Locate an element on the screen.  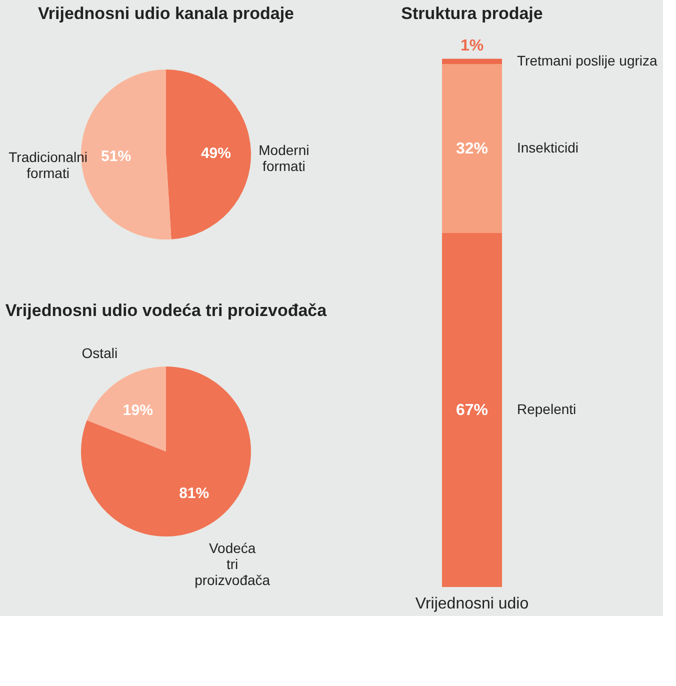
chart-title: Struktura prodaje is located at coordinates (472, 13).